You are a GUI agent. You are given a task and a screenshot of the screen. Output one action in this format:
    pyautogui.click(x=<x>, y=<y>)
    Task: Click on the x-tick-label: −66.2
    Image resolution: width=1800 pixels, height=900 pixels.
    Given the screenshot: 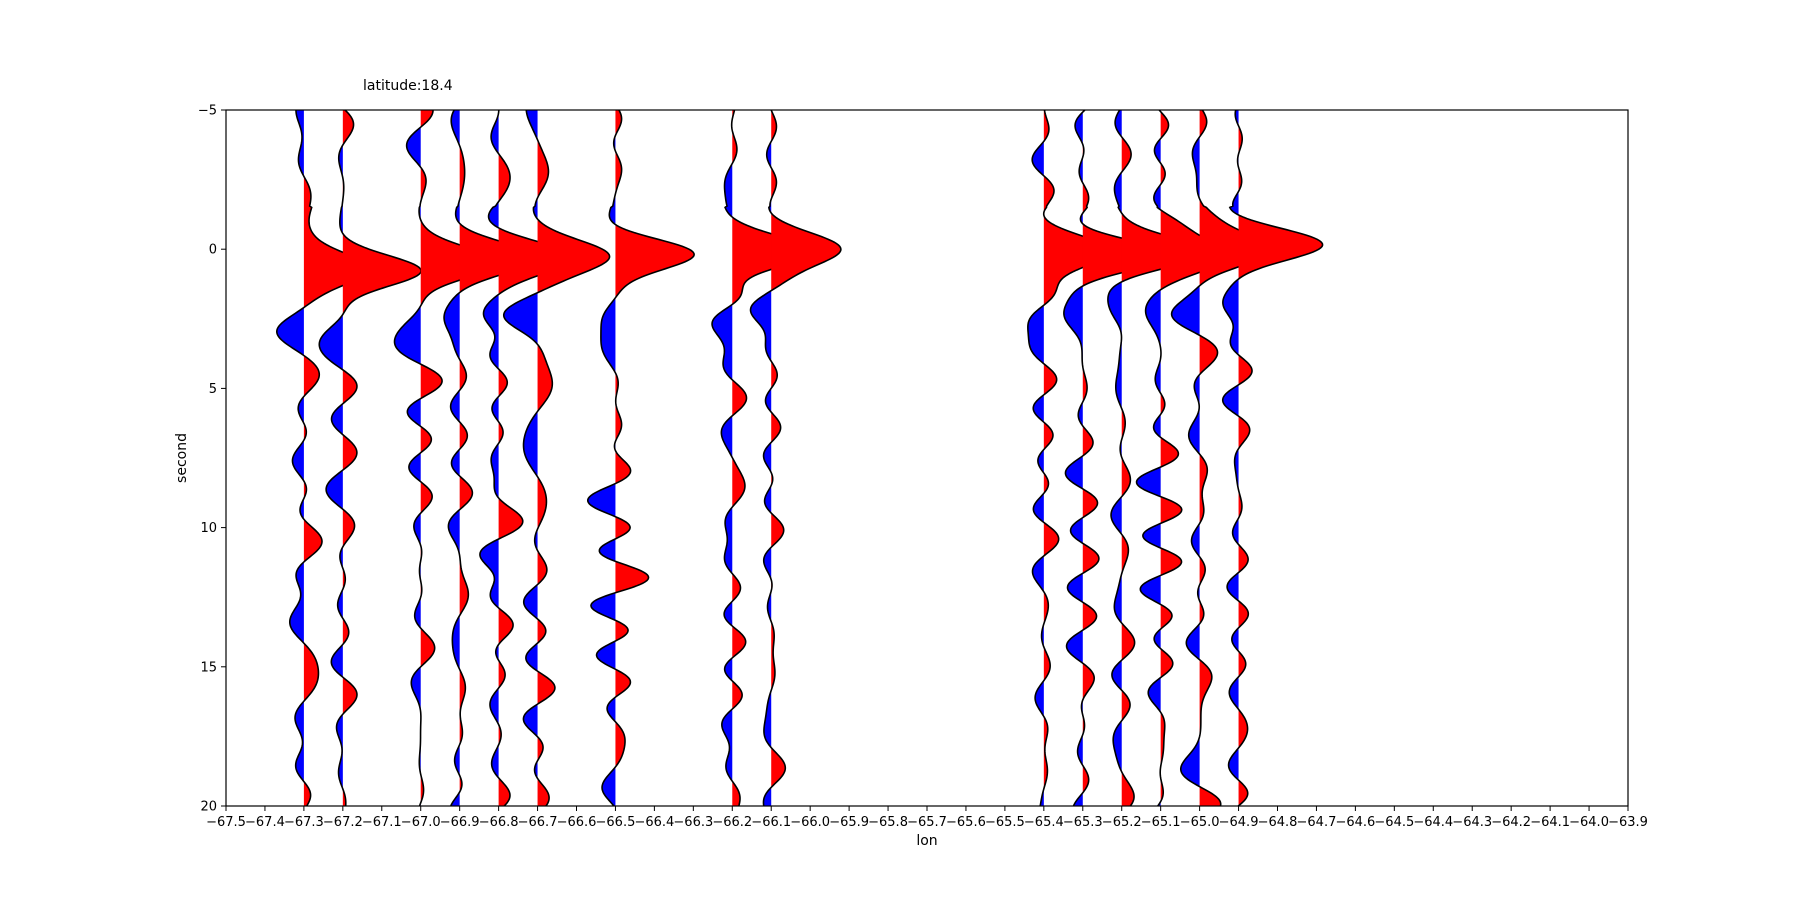 What is the action you would take?
    pyautogui.click(x=732, y=822)
    